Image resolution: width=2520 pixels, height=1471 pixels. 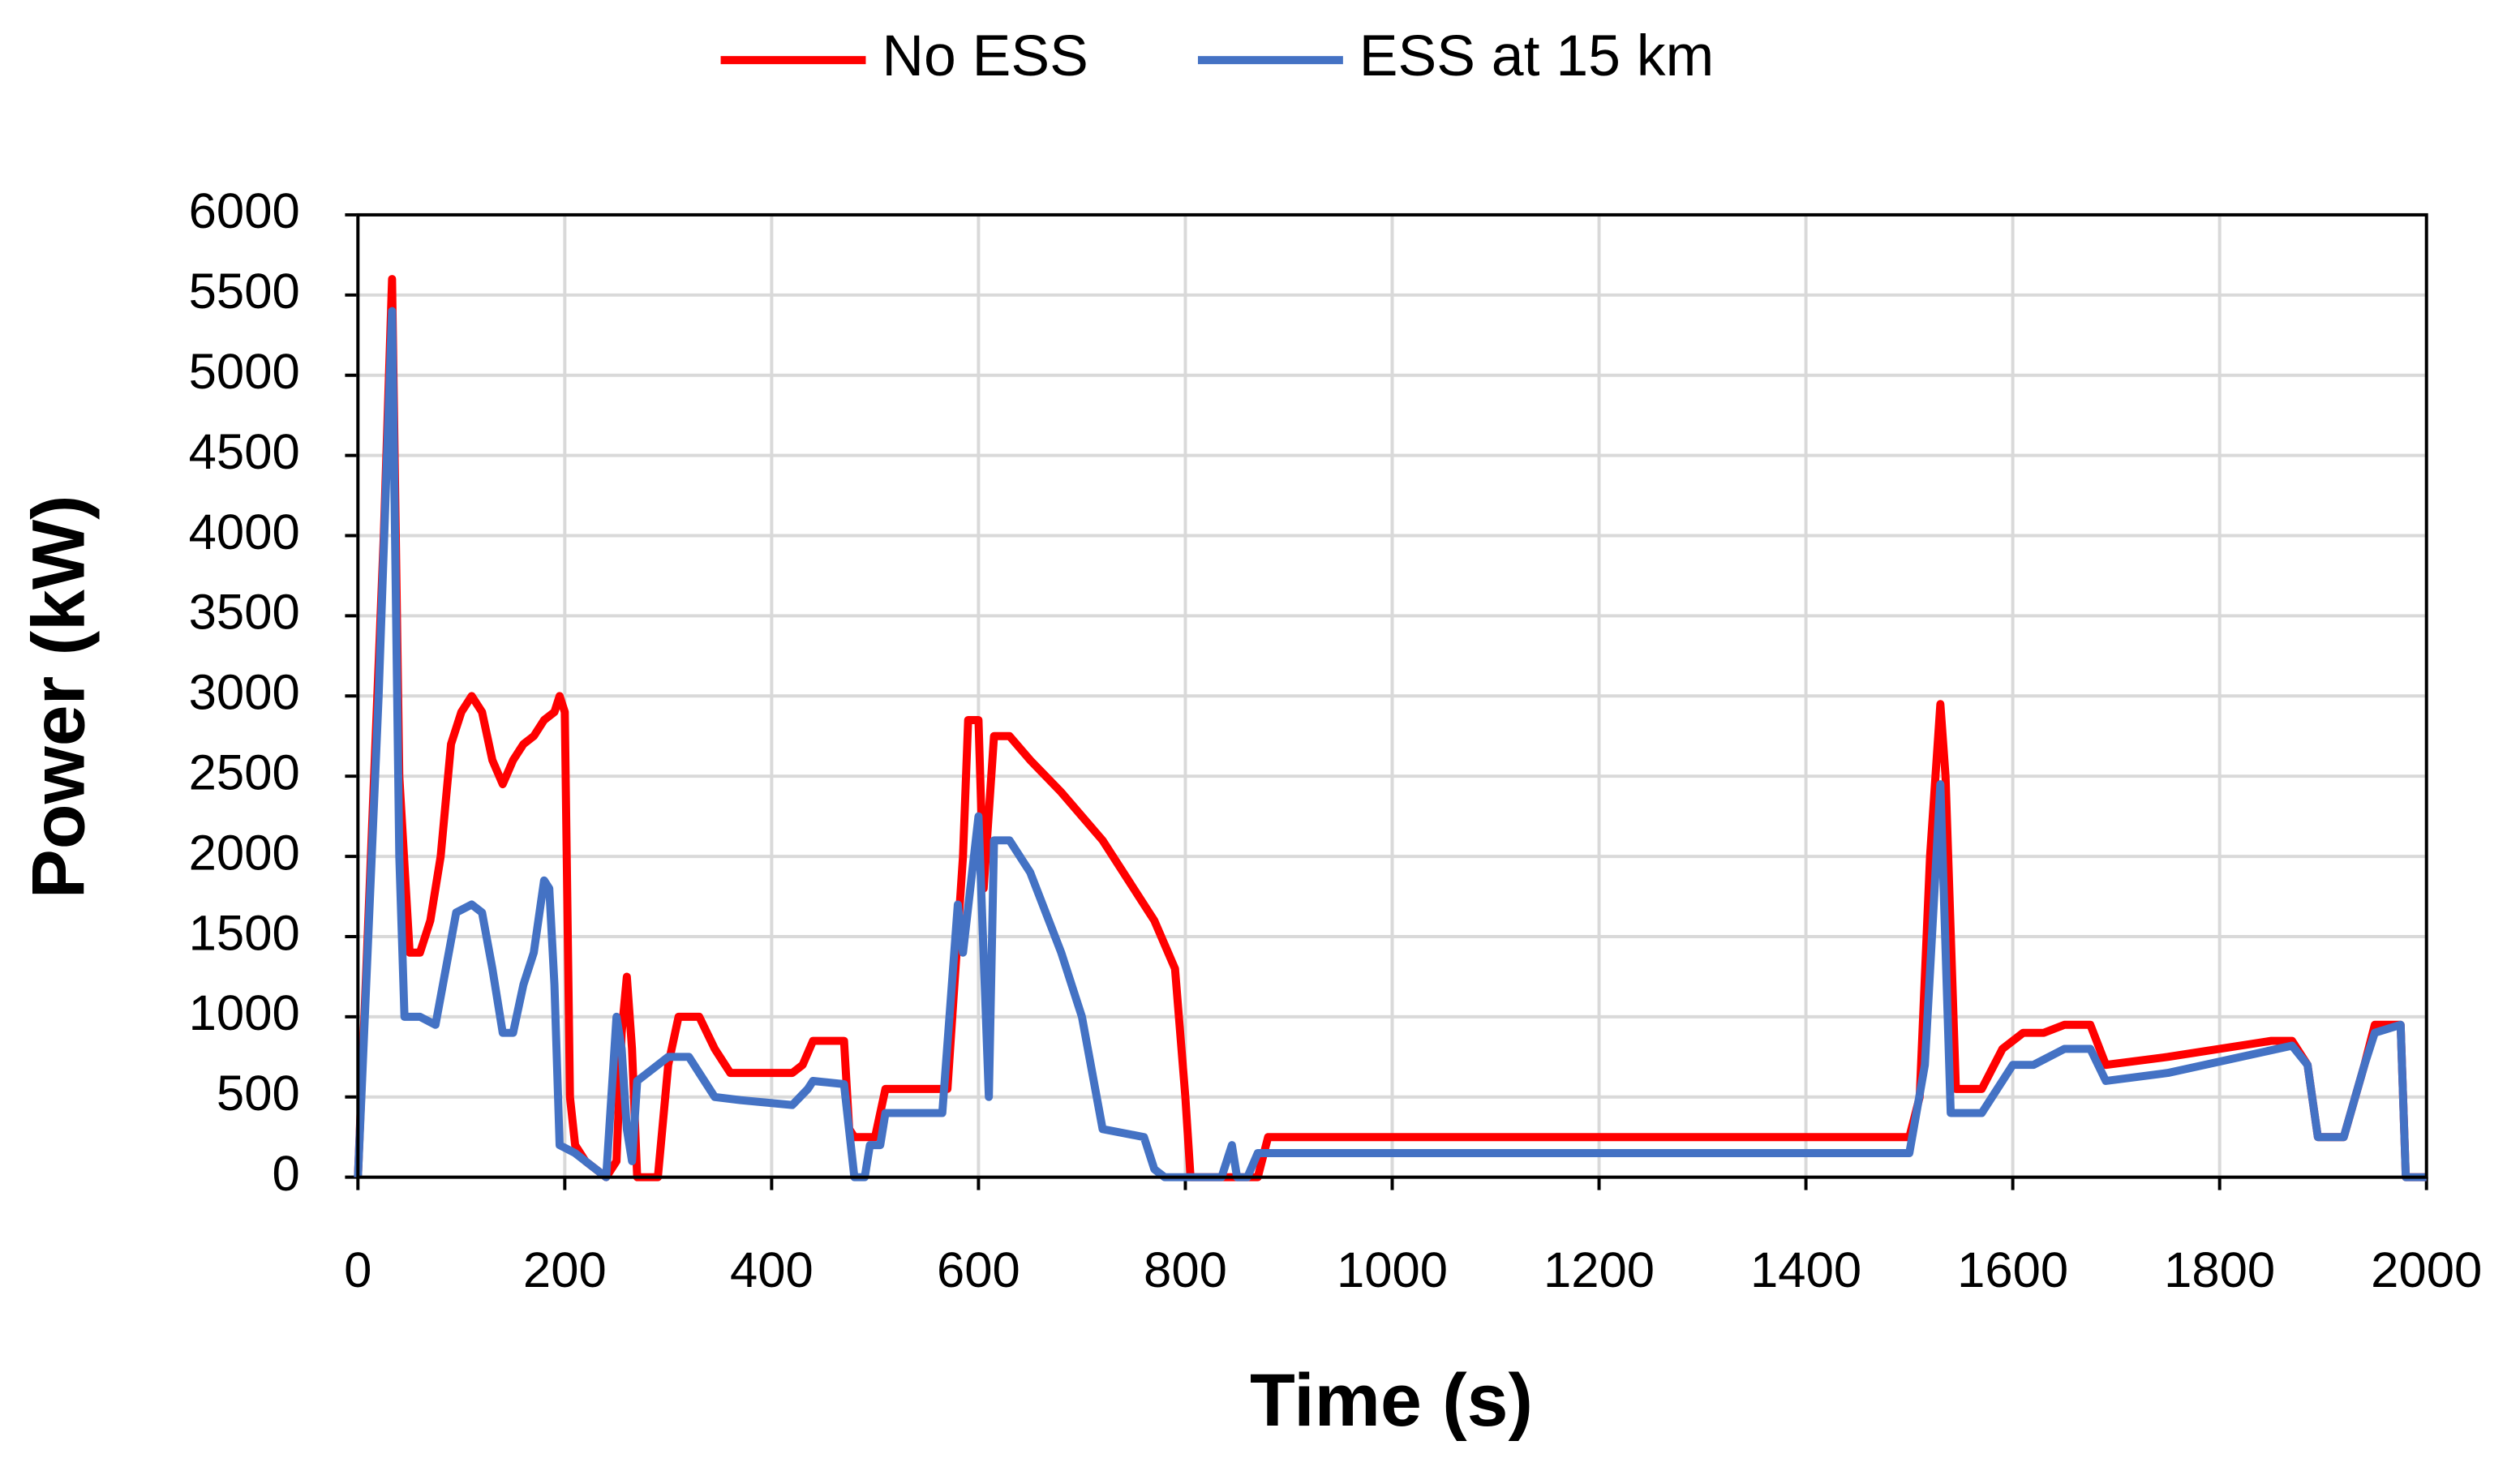 What do you see at coordinates (244, 372) in the screenshot?
I see `y-tick-label: 5000` at bounding box center [244, 372].